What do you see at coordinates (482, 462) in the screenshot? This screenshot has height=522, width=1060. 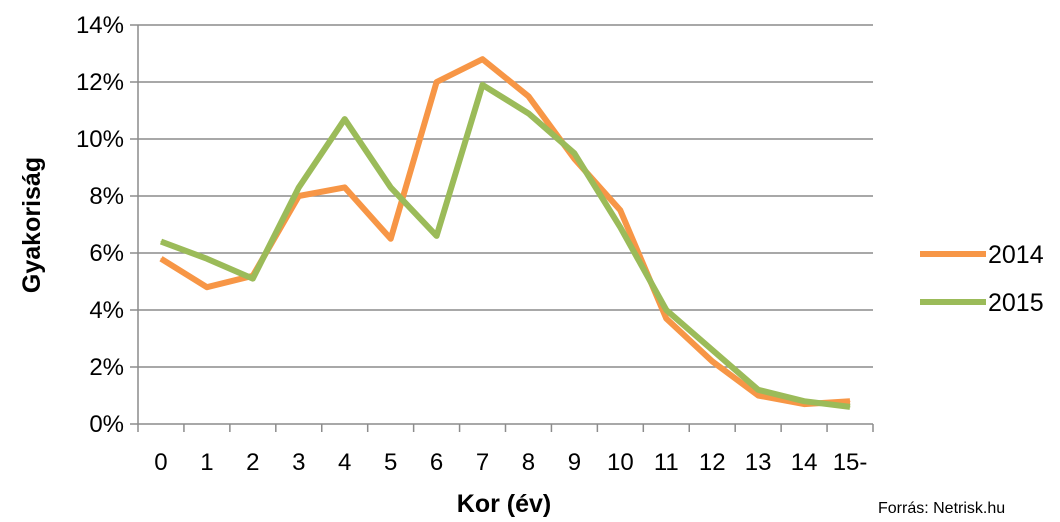 I see `x-tick-label: 7` at bounding box center [482, 462].